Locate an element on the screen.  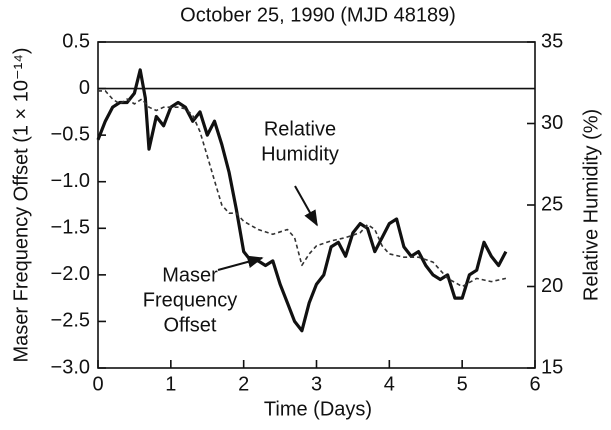
annotation: Relative is located at coordinates (300, 129).